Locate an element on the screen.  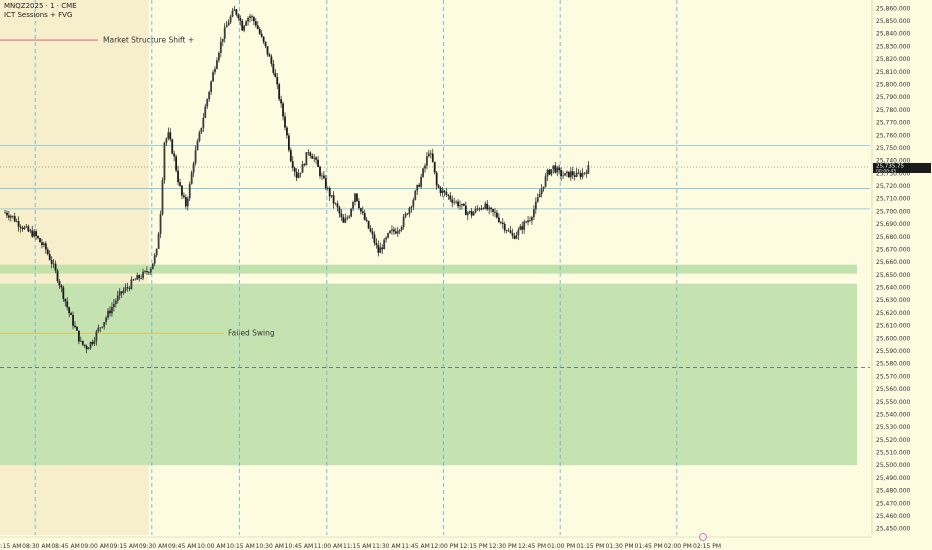
x-tick-label-20: 01:15 PM is located at coordinates (590, 546).